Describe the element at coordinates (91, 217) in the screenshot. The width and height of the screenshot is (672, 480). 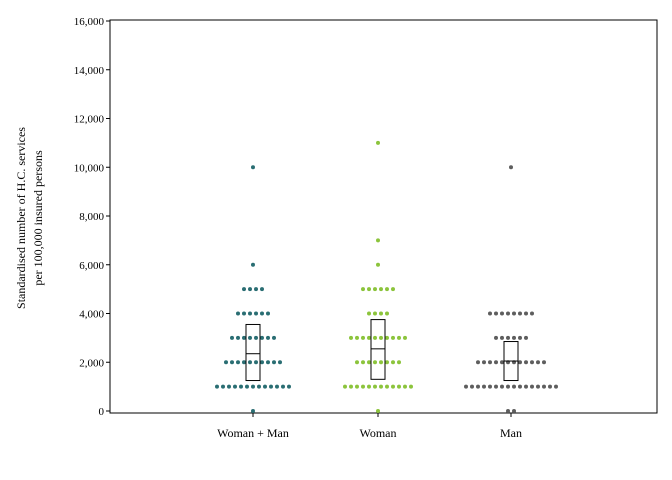
I see `y-tick-label: 8,000` at that location.